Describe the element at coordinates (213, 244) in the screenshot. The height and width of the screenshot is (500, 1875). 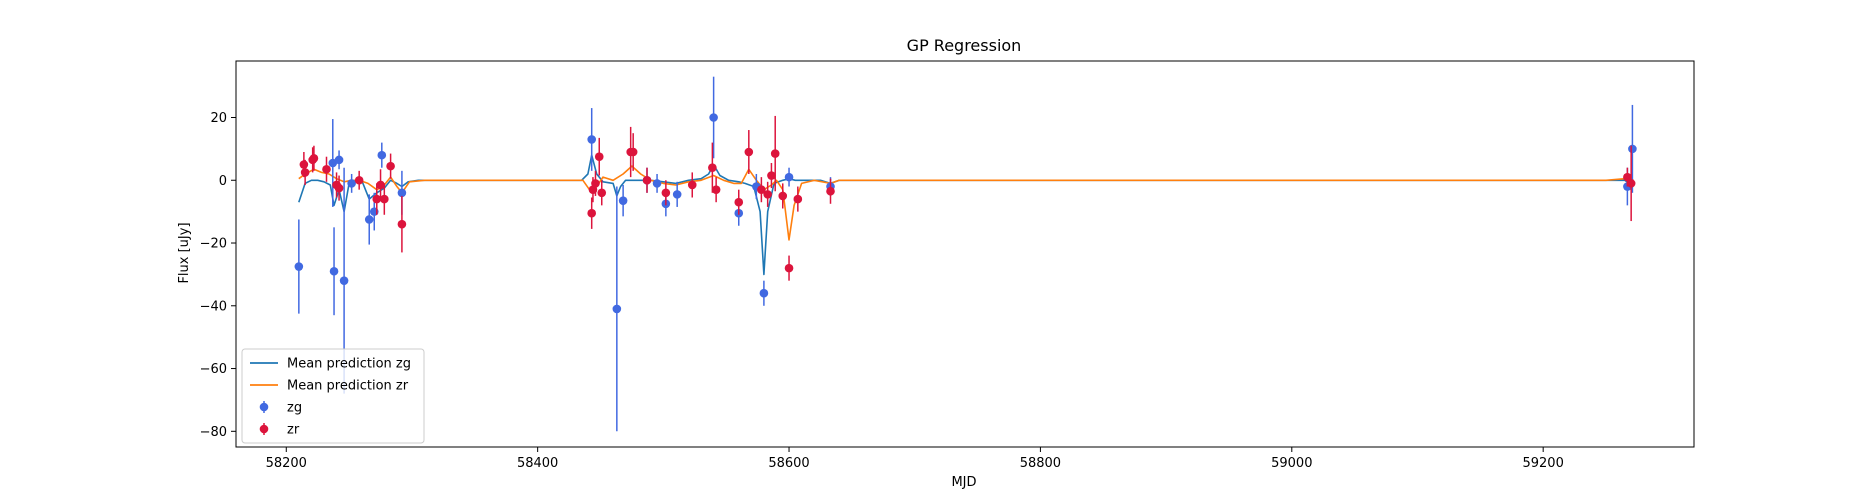
I see `y-tick-label: −20` at that location.